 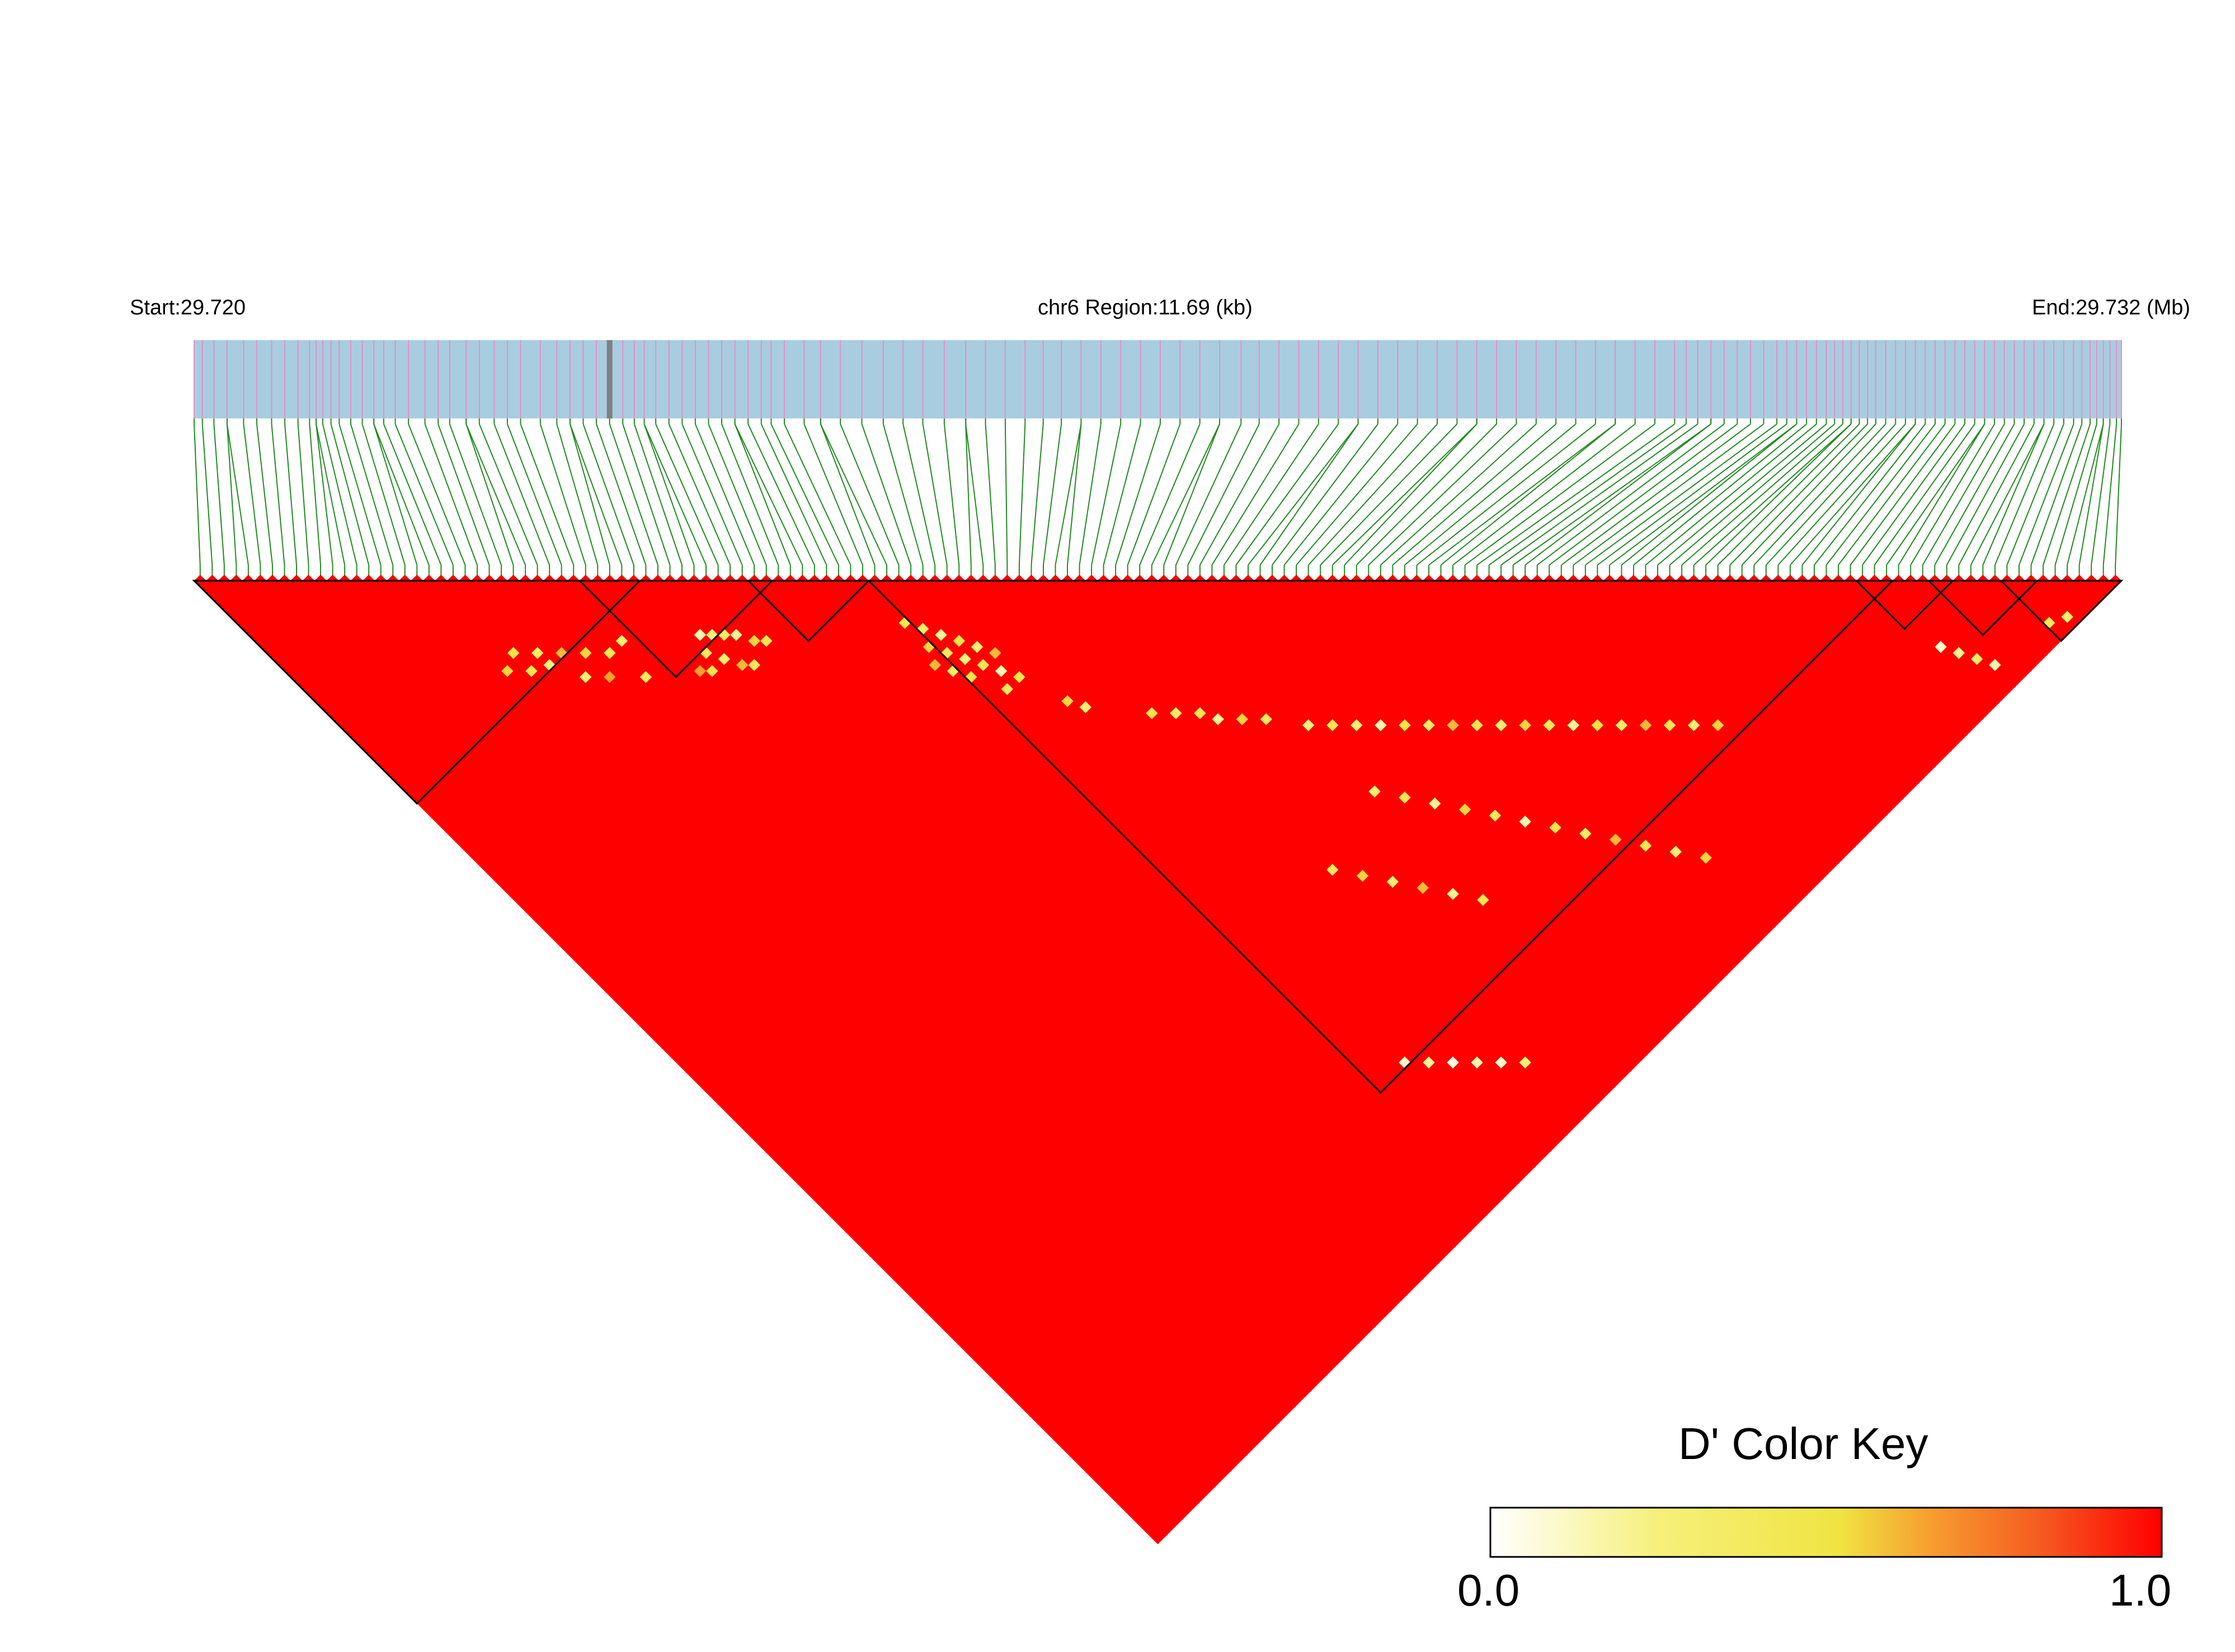 What do you see at coordinates (188, 308) in the screenshot?
I see `region-start-label: Start:29.720` at bounding box center [188, 308].